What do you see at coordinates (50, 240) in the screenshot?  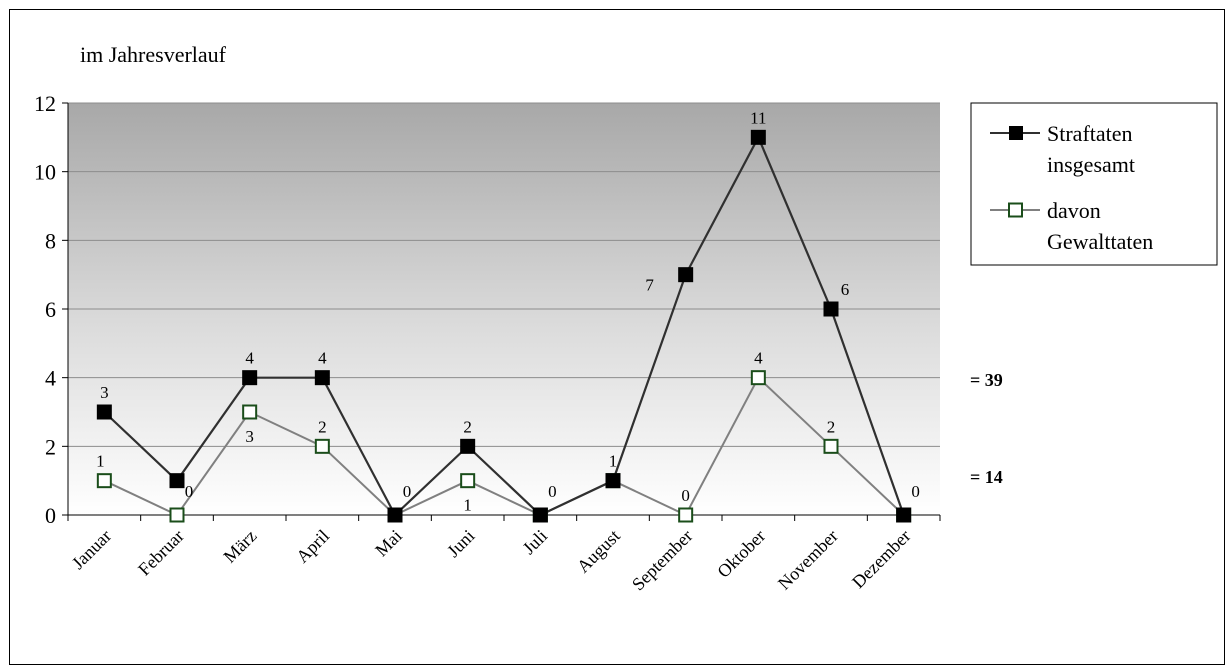 I see `y-tick-label: 8` at bounding box center [50, 240].